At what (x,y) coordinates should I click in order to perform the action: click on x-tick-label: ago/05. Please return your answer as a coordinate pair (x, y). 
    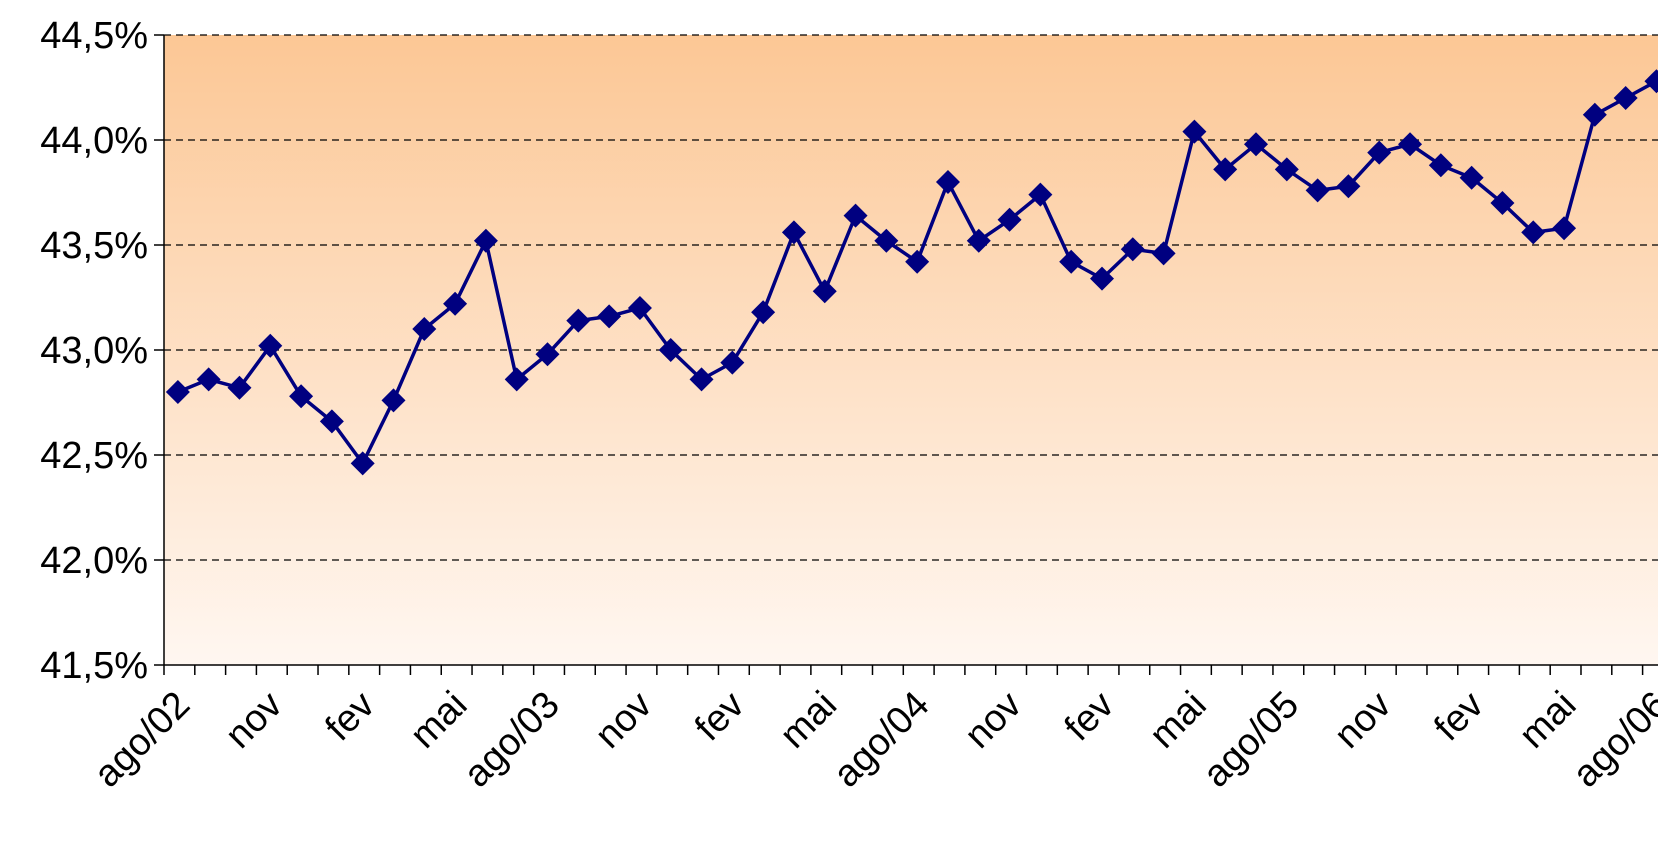
    Looking at the image, I should click on (1251, 740).